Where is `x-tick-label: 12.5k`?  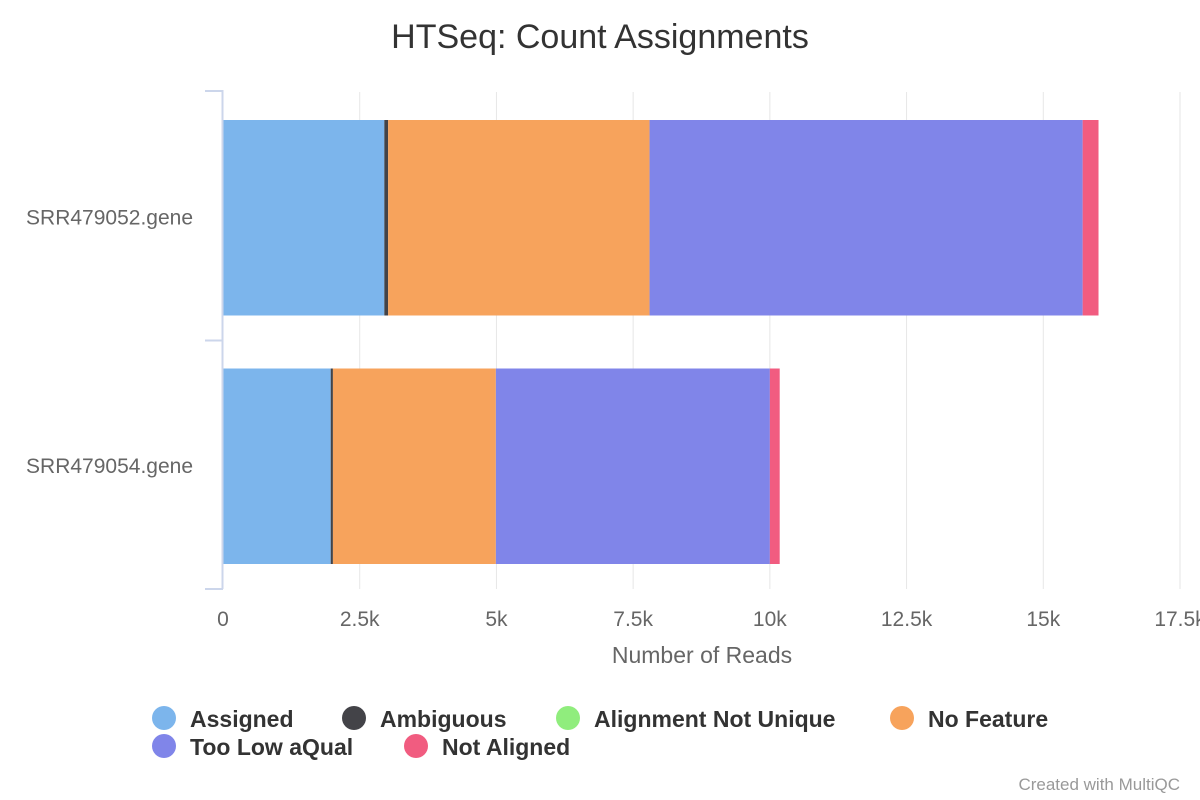
x-tick-label: 12.5k is located at coordinates (907, 619).